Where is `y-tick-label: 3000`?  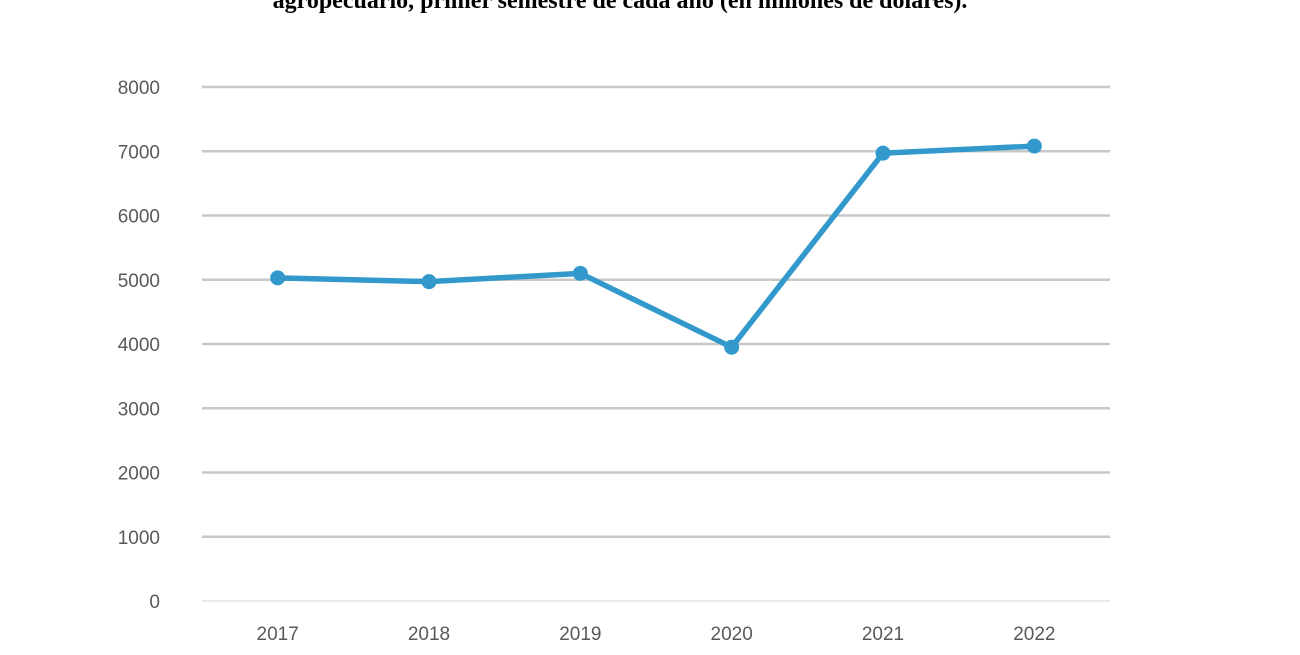
y-tick-label: 3000 is located at coordinates (139, 409).